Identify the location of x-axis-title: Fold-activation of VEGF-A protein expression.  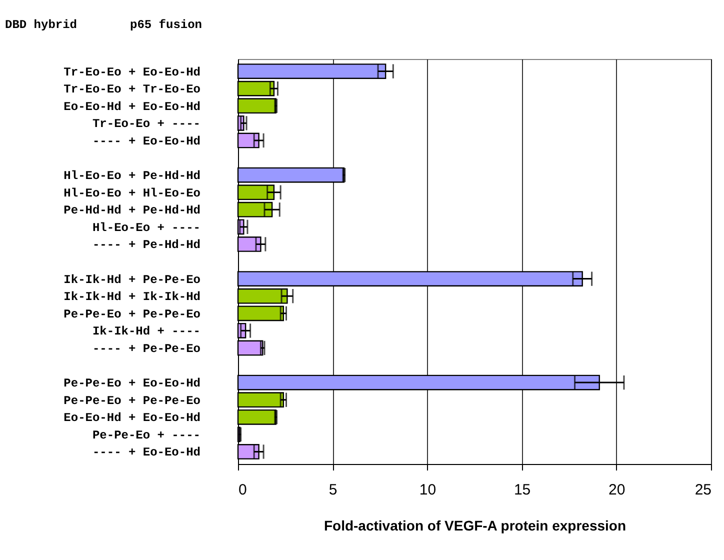
(475, 526).